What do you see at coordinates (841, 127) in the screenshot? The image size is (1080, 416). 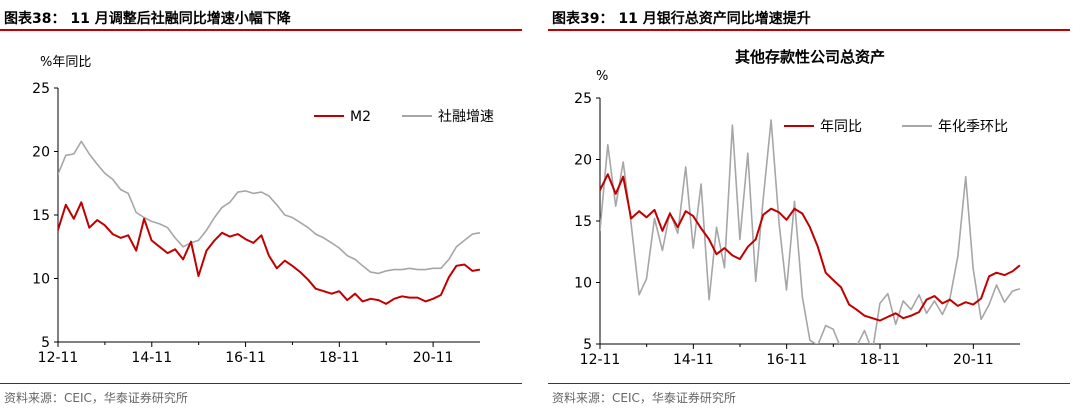 I see `legend-label: 年同比` at bounding box center [841, 127].